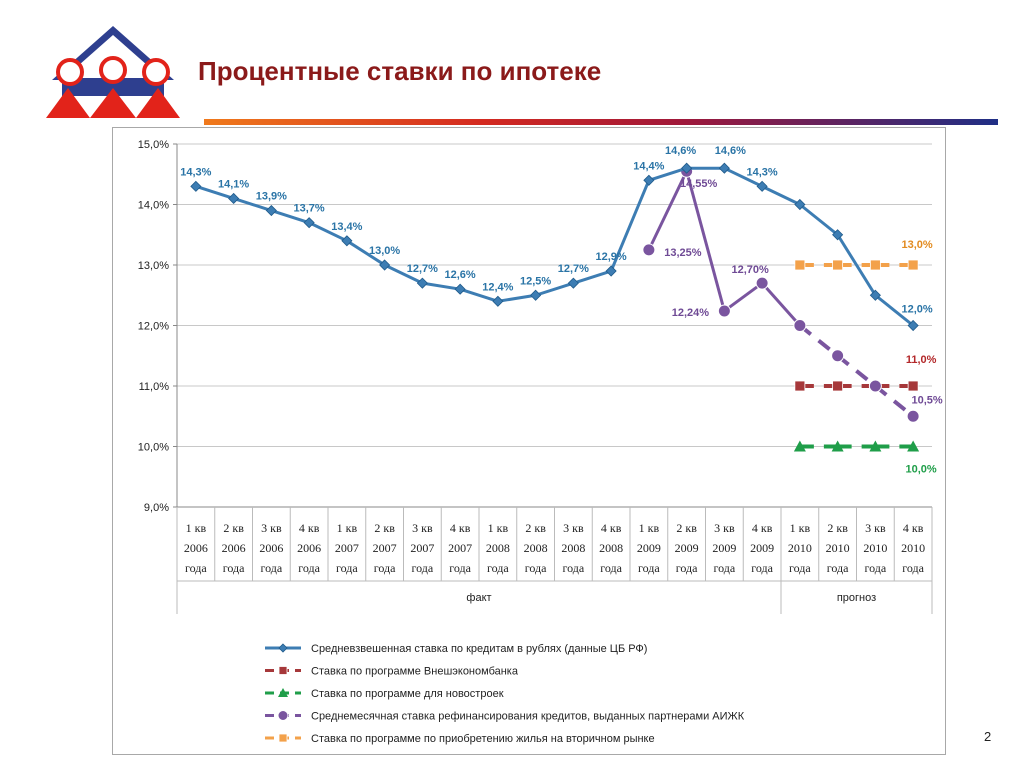  I want to click on logo-red-figure-middle, so click(113, 103).